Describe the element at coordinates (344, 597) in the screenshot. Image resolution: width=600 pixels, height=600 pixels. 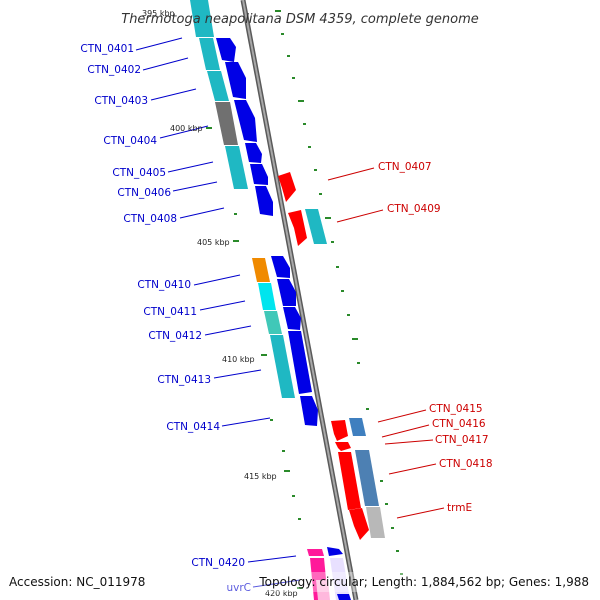
I see `gene-arrow-uvrc` at that location.